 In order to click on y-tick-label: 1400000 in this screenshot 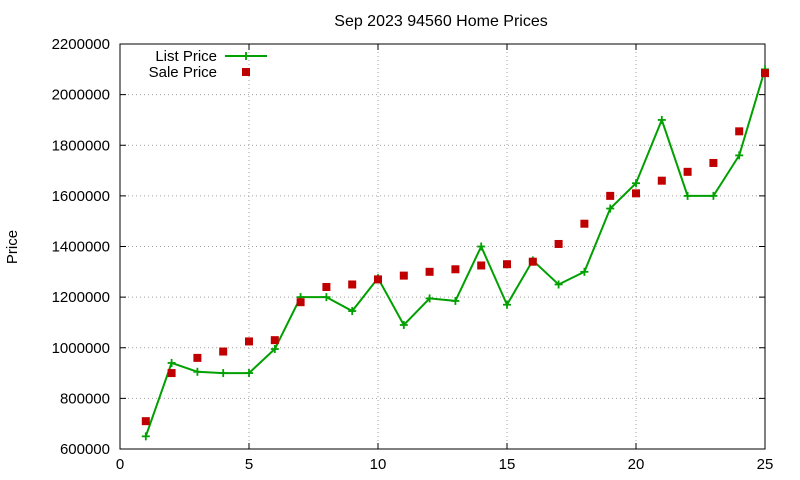, I will do `click(81, 247)`.